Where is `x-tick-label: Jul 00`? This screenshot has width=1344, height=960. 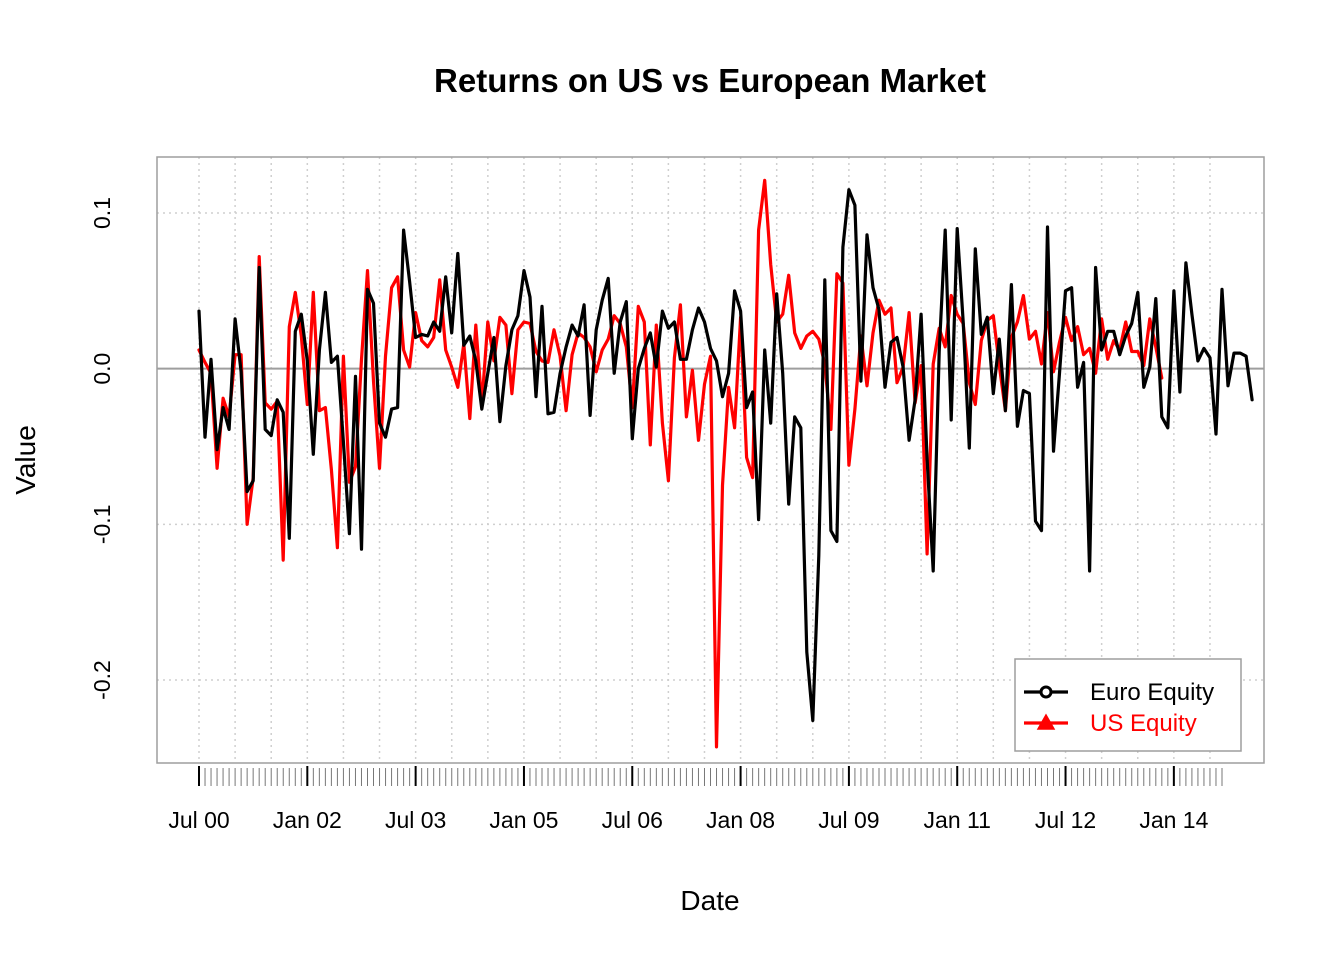
x-tick-label: Jul 00 is located at coordinates (198, 820).